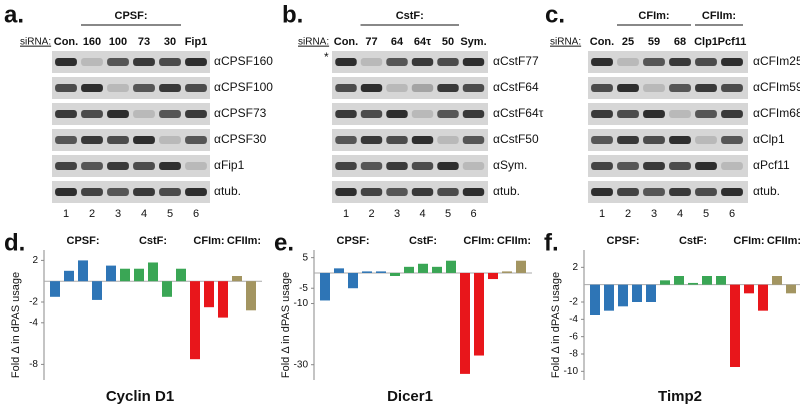 This screenshot has width=800, height=407. I want to click on lane-label: 73, so click(144, 42).